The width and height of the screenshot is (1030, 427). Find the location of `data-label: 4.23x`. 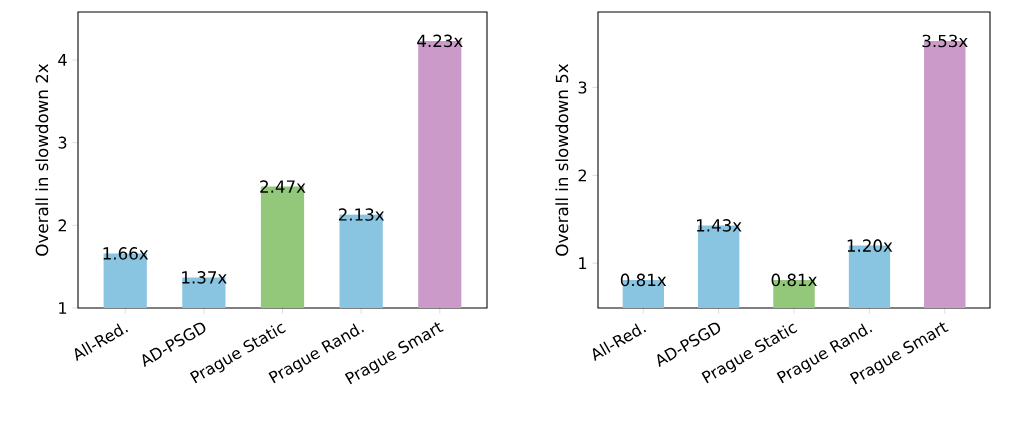

data-label: 4.23x is located at coordinates (440, 41).